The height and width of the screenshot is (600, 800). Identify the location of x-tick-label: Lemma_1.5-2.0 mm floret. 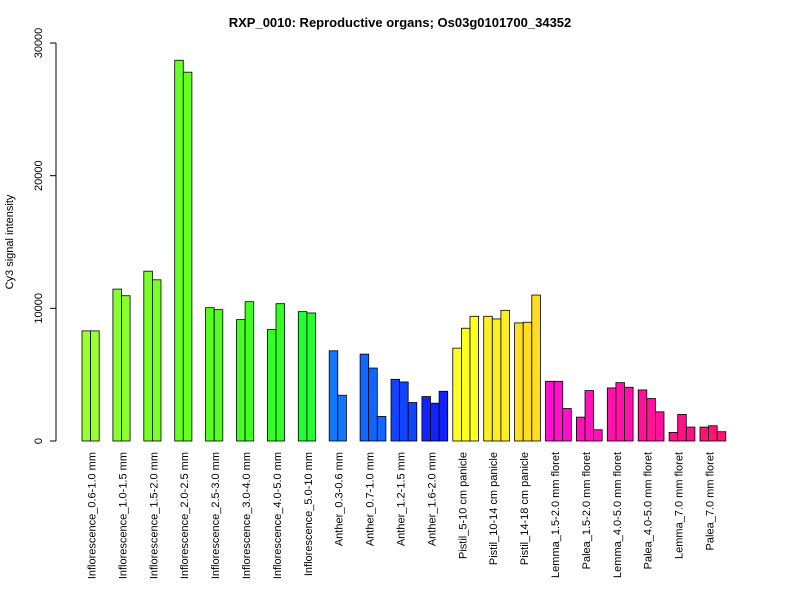
(556, 515).